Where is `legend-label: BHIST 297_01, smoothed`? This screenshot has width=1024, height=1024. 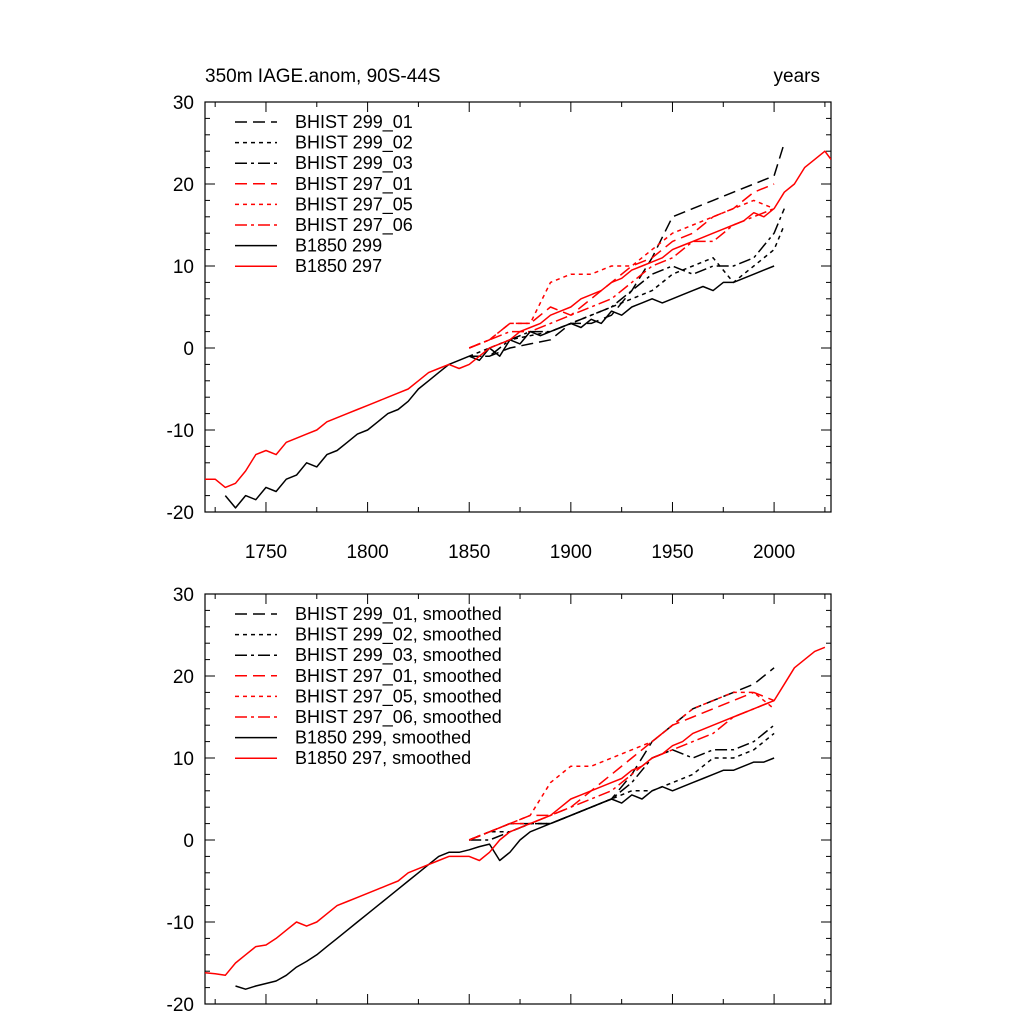
legend-label: BHIST 297_01, smoothed is located at coordinates (398, 676).